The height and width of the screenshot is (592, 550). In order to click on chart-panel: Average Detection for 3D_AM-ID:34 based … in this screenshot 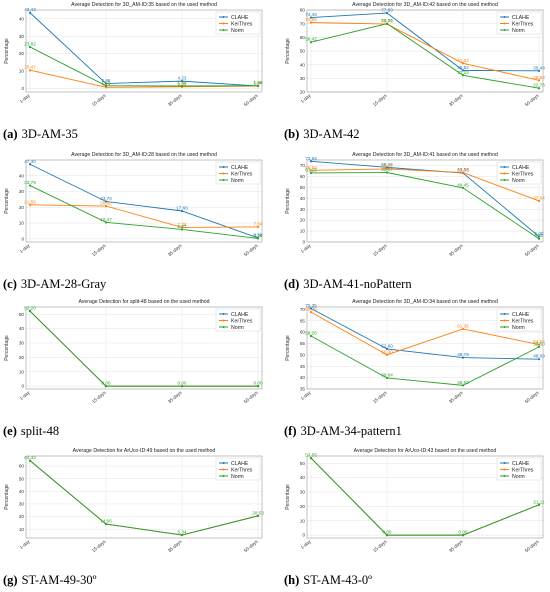, I will do `click(415, 370)`.